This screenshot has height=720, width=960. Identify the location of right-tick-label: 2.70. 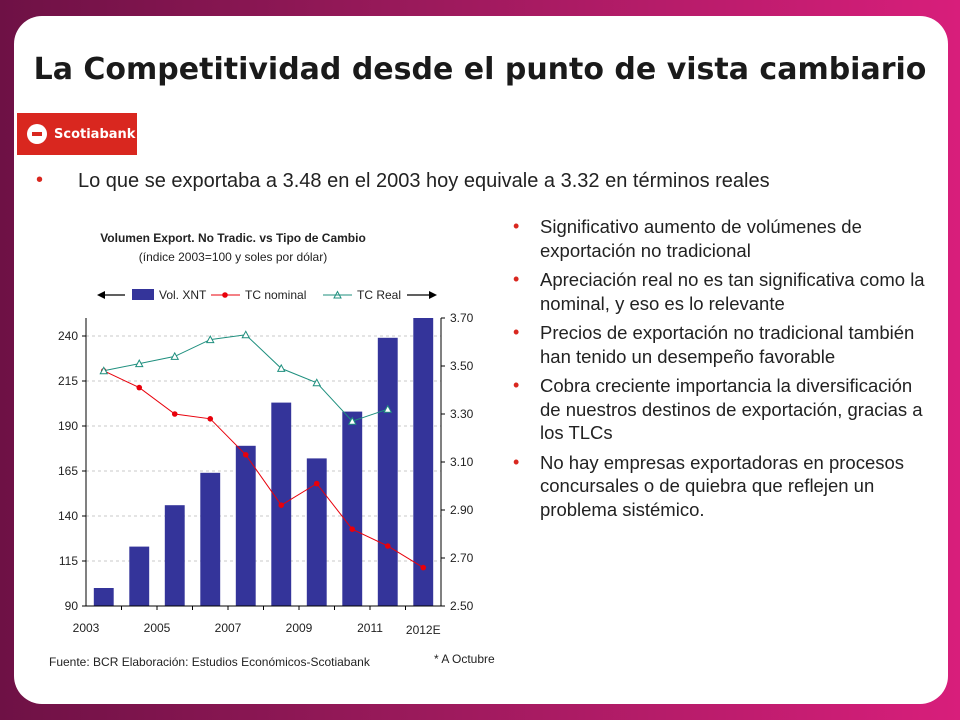
(462, 558).